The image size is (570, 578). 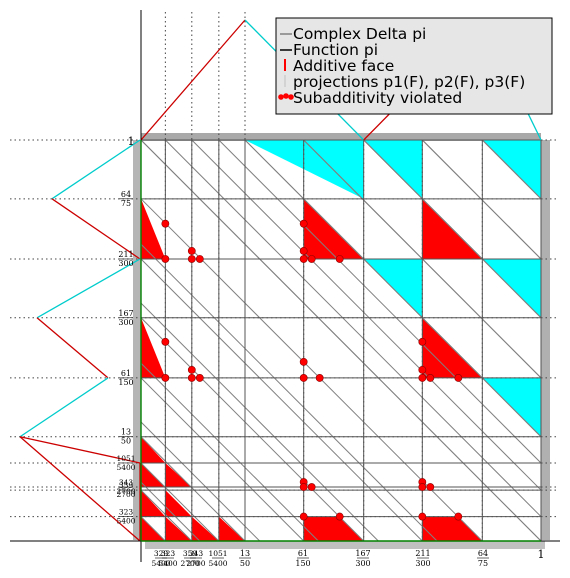 What do you see at coordinates (161, 553) in the screenshot?
I see `x-tick-num: 329` at bounding box center [161, 553].